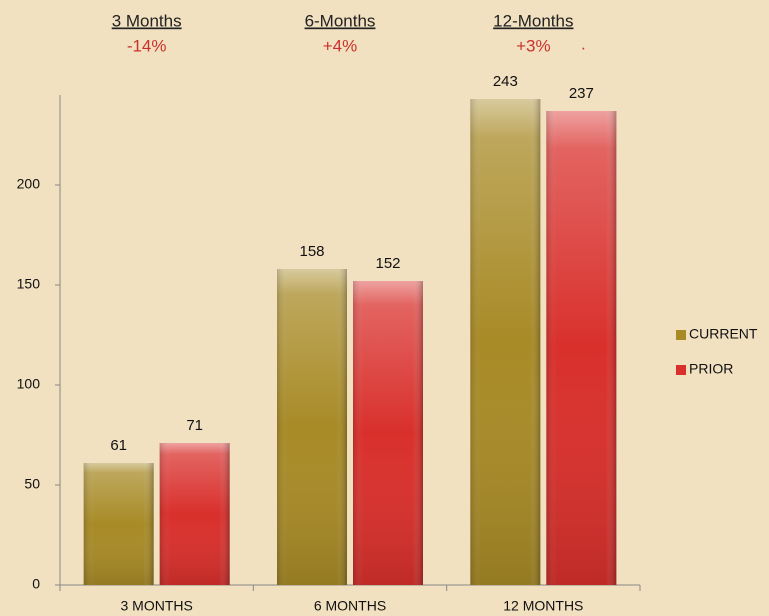 This screenshot has width=769, height=616. What do you see at coordinates (147, 45) in the screenshot?
I see `annotation-change: -14%` at bounding box center [147, 45].